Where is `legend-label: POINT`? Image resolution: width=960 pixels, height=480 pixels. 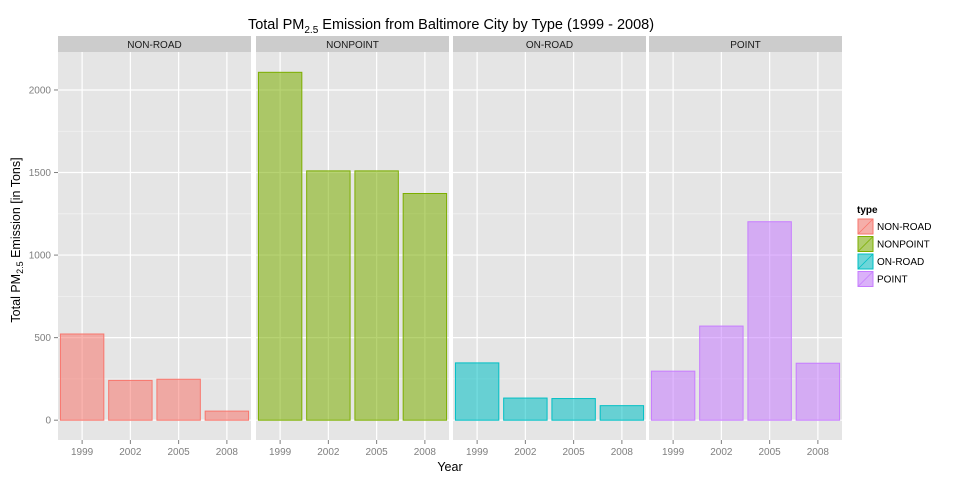 legend-label: POINT is located at coordinates (892, 280).